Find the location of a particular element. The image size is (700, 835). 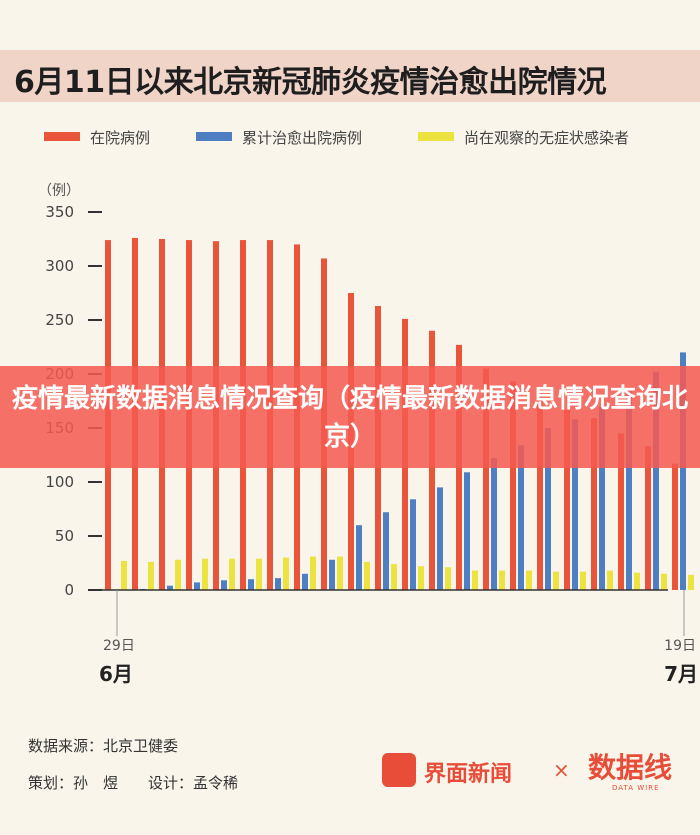

legend-label-hospitalized: 在院病例 is located at coordinates (120, 138).